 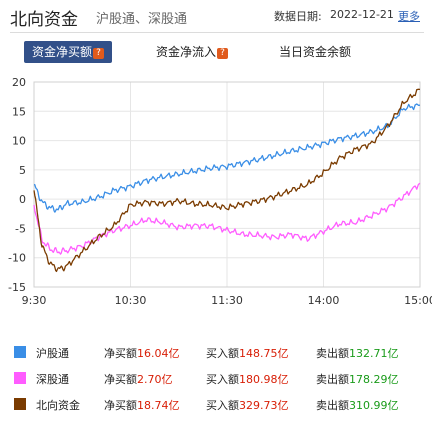 What do you see at coordinates (17, 185) in the screenshot?
I see `y-axis-ticks: 20 15 10 5 0 -5 -10 -15` at bounding box center [17, 185].